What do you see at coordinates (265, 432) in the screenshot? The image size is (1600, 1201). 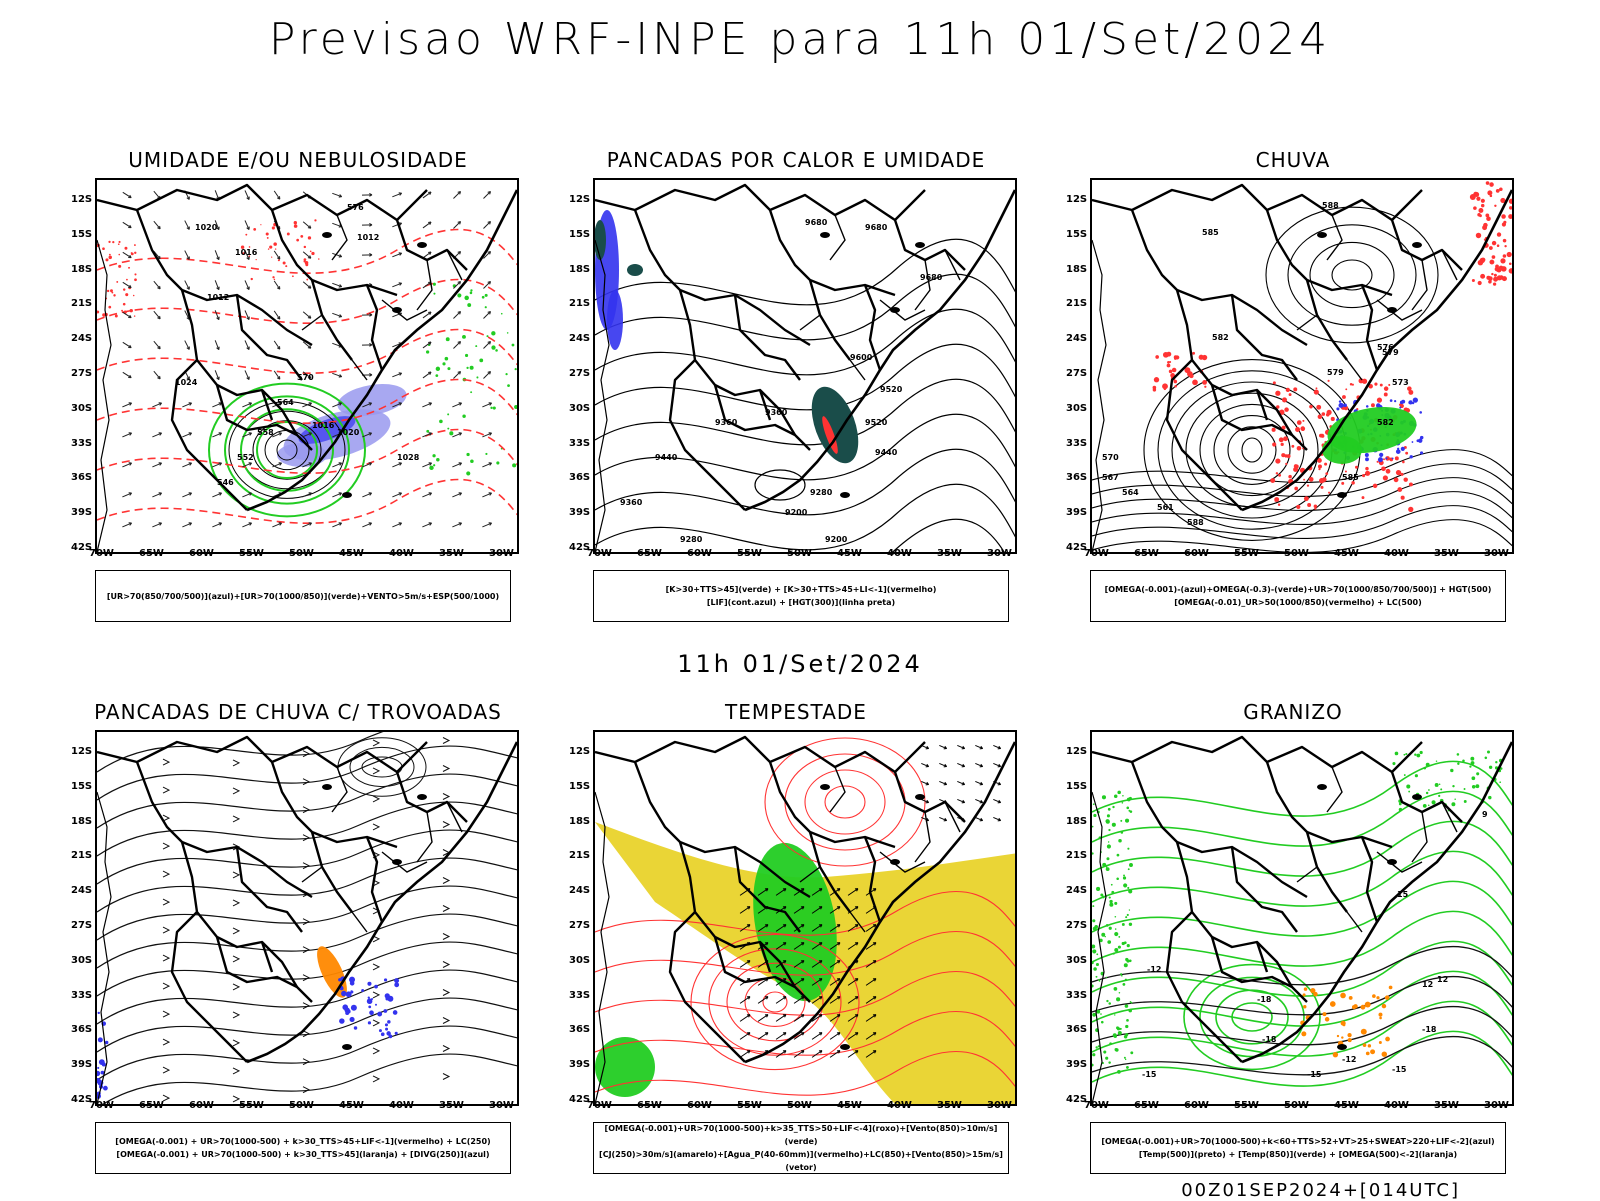 I see `contour-label: 558` at bounding box center [265, 432].